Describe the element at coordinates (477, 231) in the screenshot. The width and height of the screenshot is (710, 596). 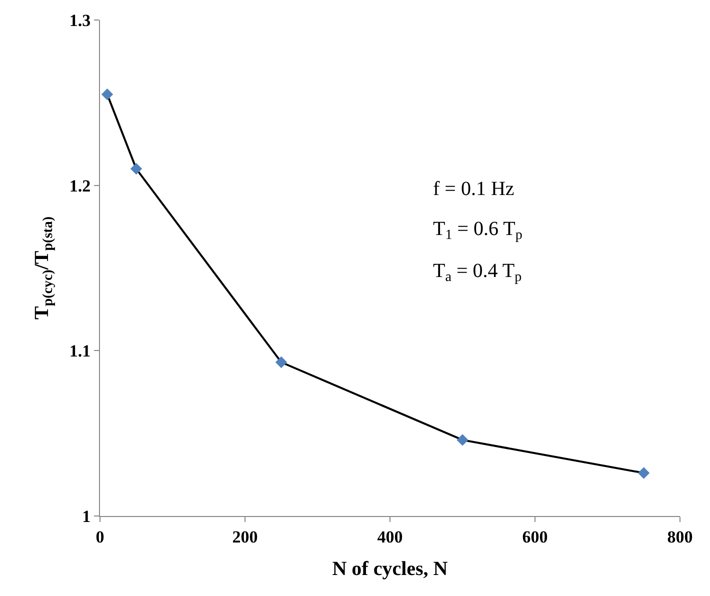
I see `annotation: T$_{1}$ = 0.6 T$_{p}$` at that location.